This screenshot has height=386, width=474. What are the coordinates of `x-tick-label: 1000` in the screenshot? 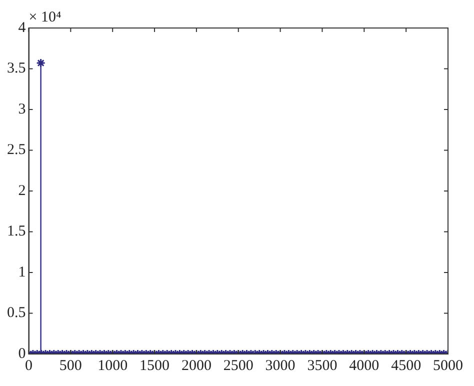 It's located at (113, 366).